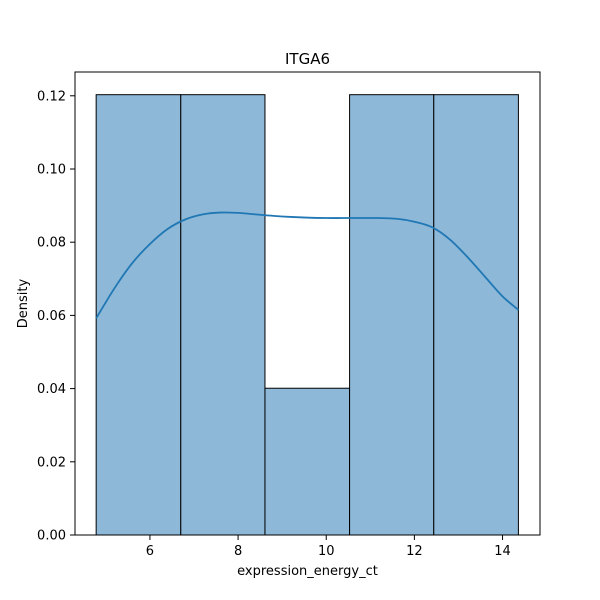 The image size is (600, 600). Describe the element at coordinates (238, 551) in the screenshot. I see `x-tick-label: 8` at that location.